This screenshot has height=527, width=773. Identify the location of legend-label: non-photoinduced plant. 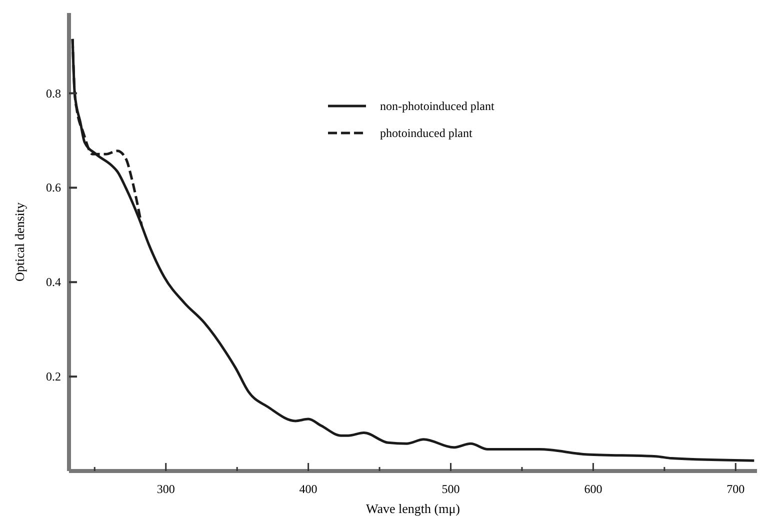
(437, 106).